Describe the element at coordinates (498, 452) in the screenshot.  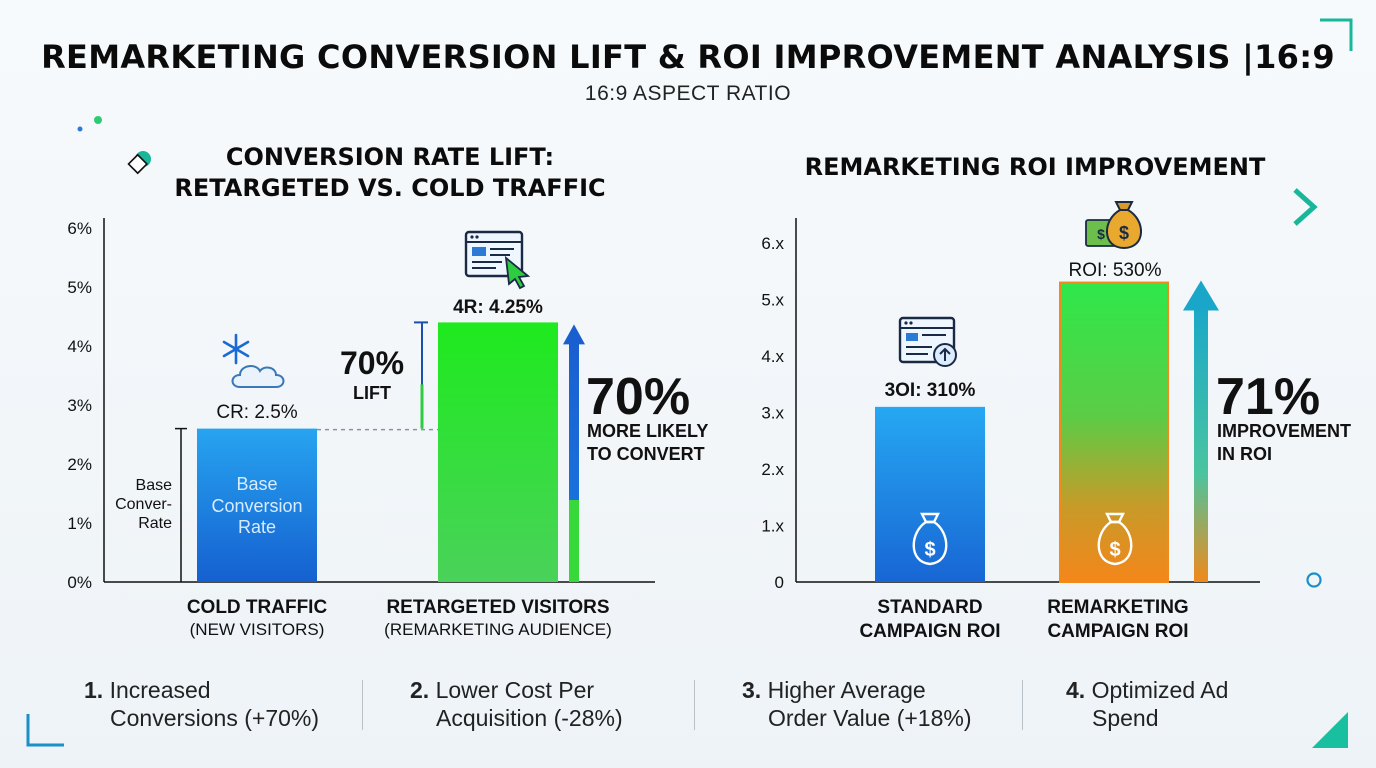
I see `bar-retargeted-visitors` at that location.